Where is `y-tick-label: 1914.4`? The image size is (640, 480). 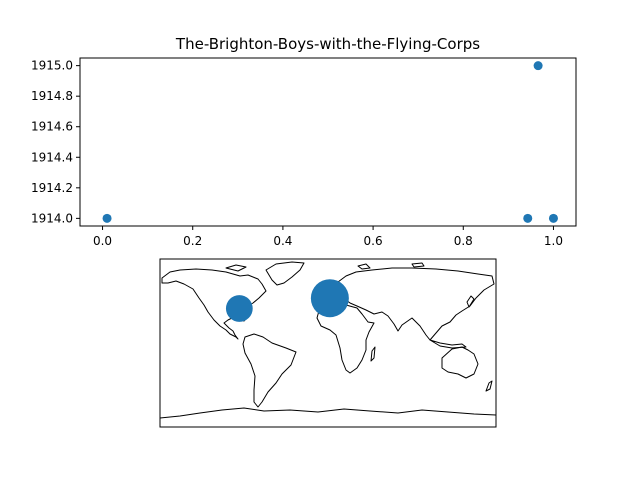
y-tick-label: 1914.4 is located at coordinates (52, 157).